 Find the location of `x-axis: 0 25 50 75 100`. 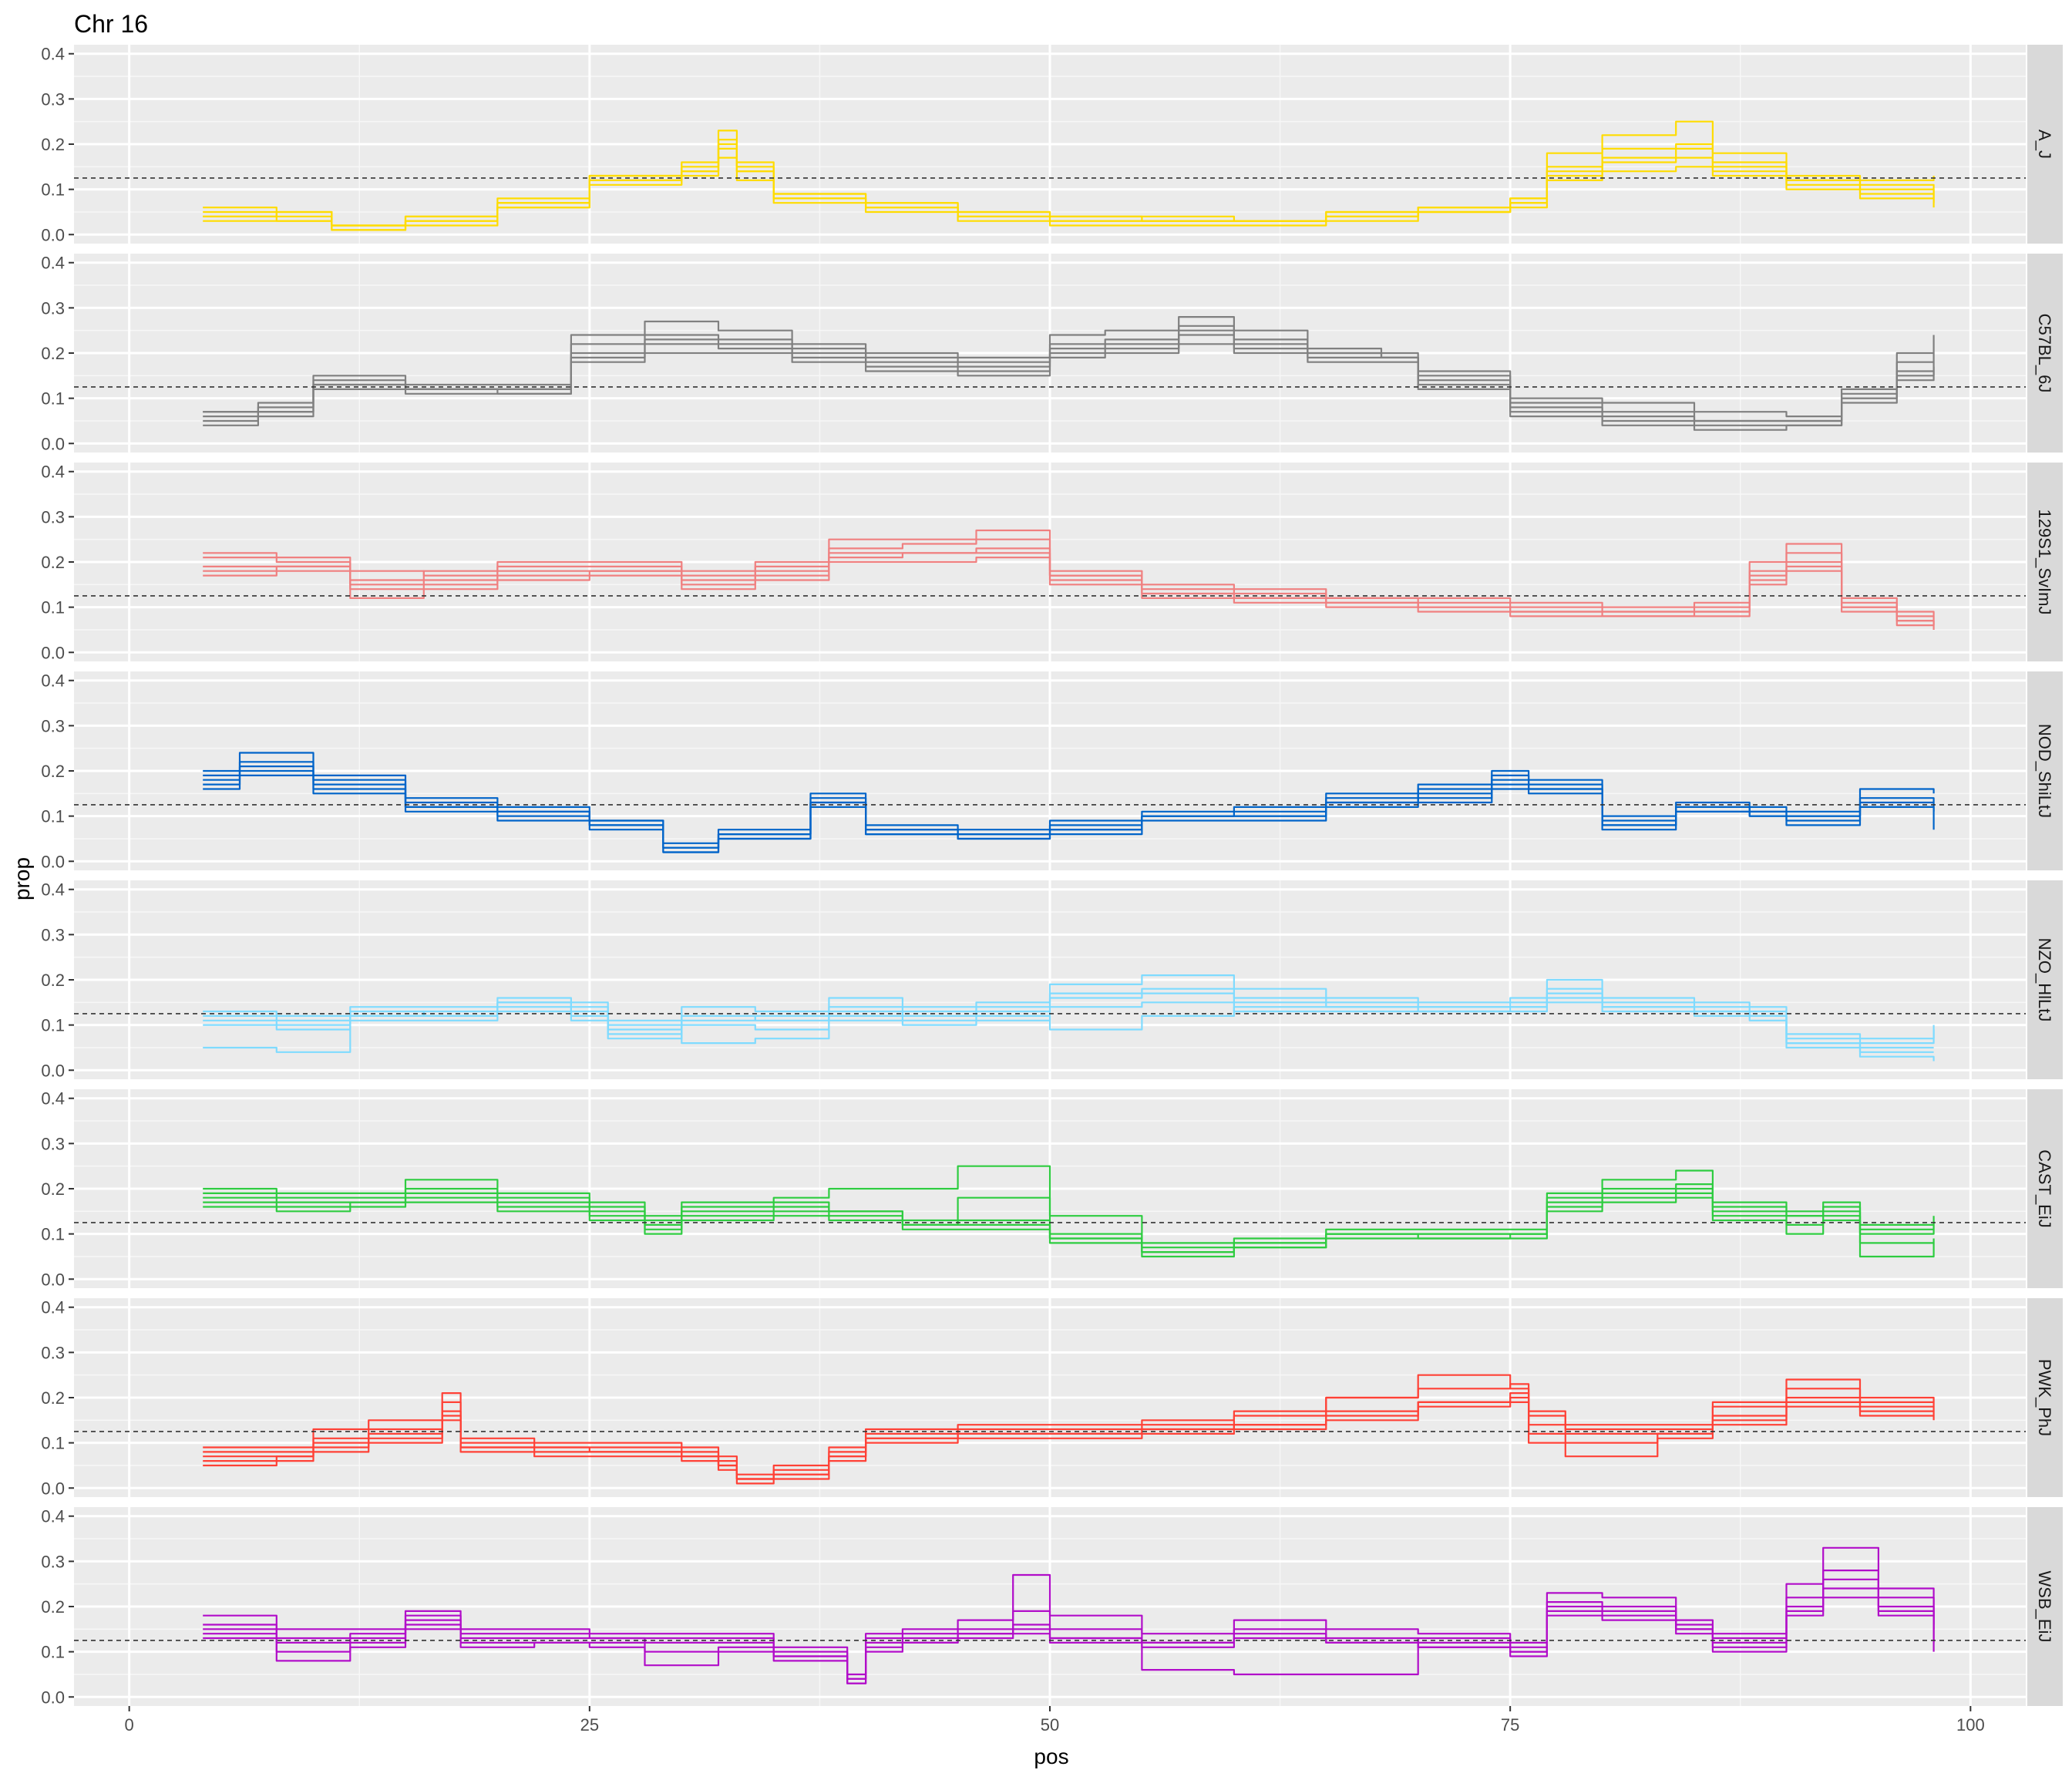

x-axis: 0 25 50 75 100 is located at coordinates (1055, 1721).